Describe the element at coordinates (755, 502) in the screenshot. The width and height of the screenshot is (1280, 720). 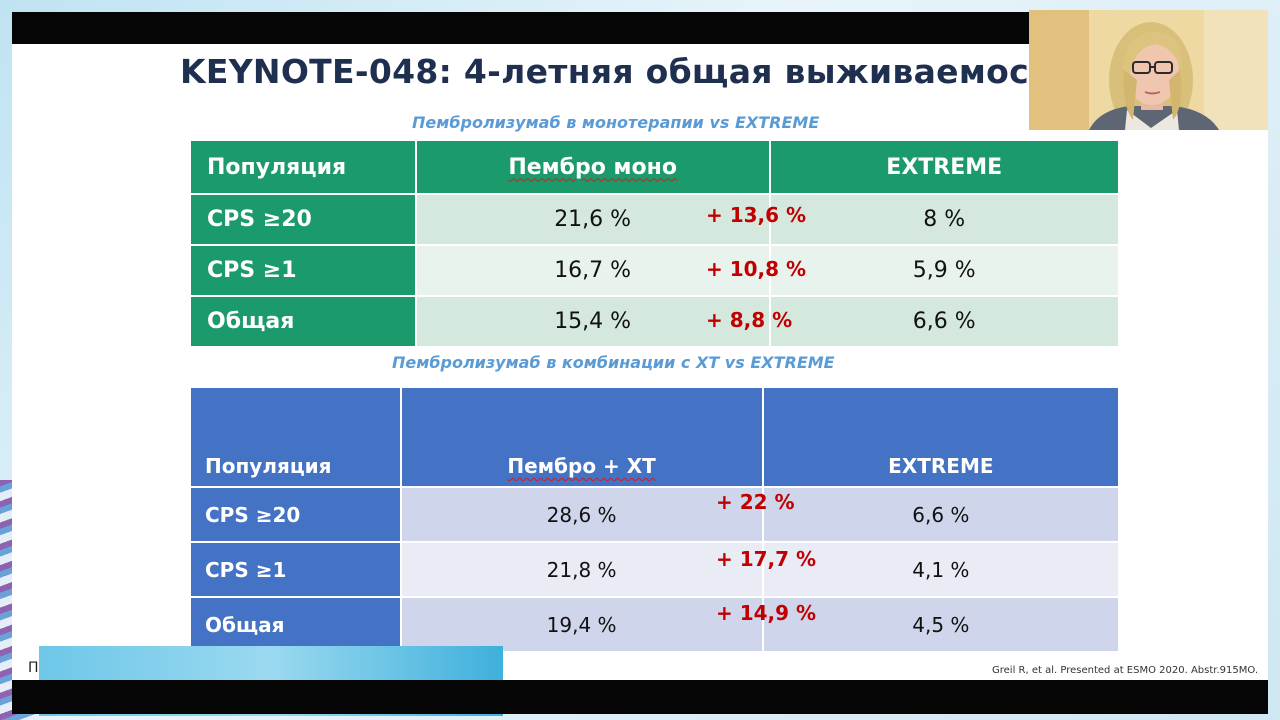
I see `difference-label: + 22 %` at that location.